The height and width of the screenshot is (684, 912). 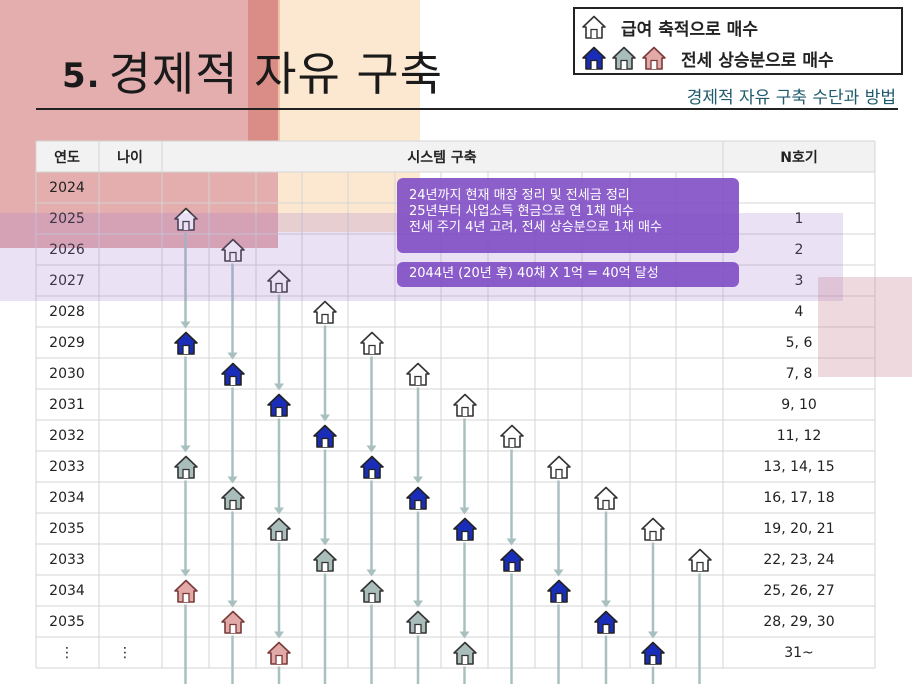 I want to click on cell-count: 7, 8, so click(x=799, y=373).